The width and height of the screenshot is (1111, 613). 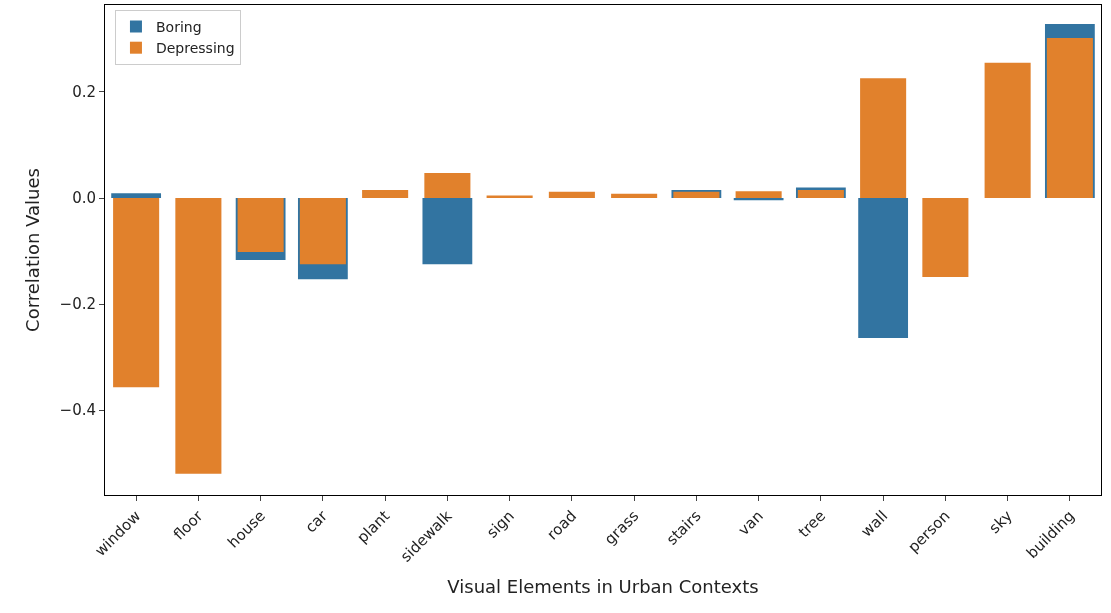 I want to click on x-tick-label: car, so click(x=316, y=521).